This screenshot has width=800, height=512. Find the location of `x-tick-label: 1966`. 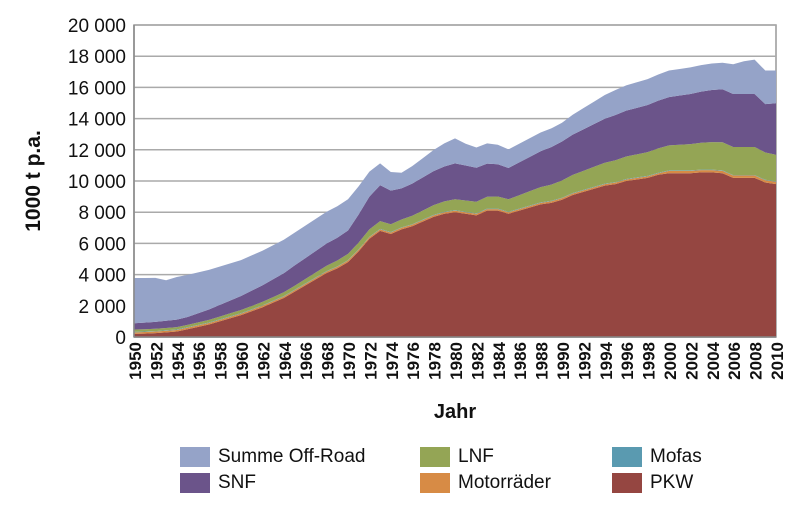

x-tick-label: 1966 is located at coordinates (306, 361).